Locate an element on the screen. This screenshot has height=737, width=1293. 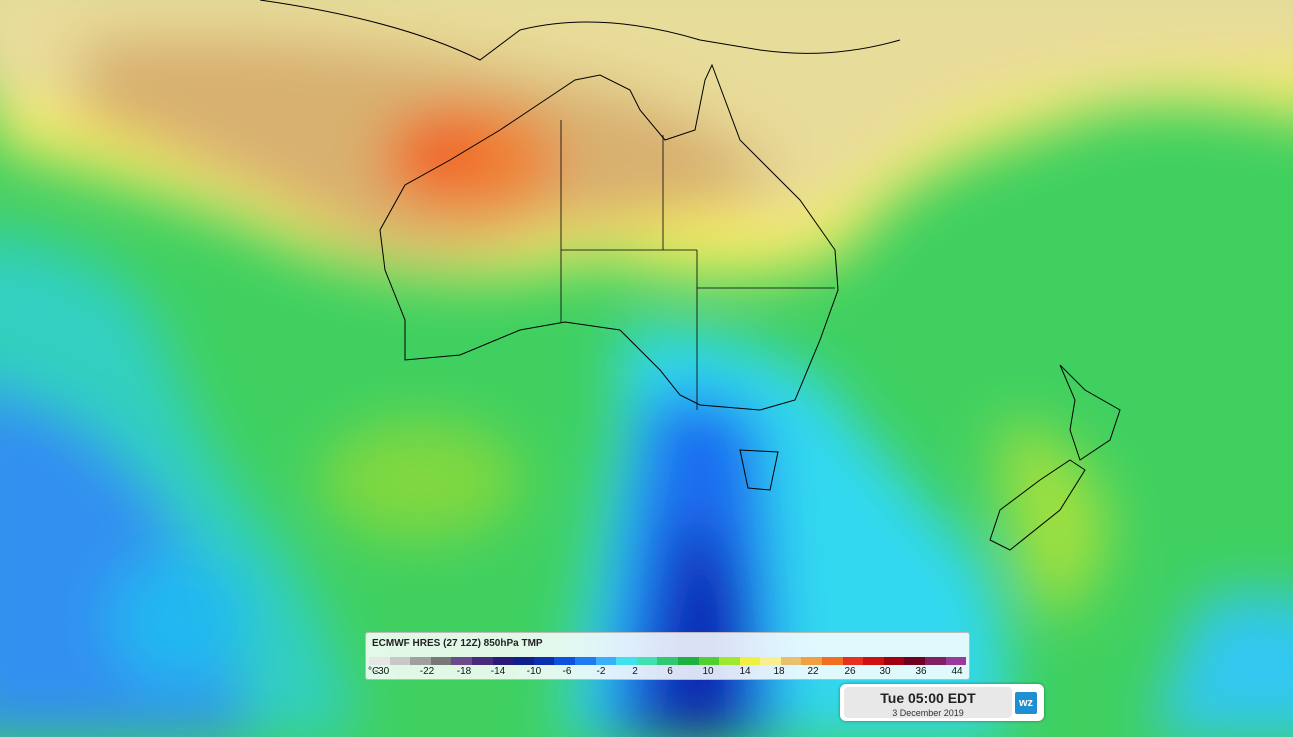
time-panel: Tue 05:00 EDT 3 December 2019 wz is located at coordinates (942, 702).